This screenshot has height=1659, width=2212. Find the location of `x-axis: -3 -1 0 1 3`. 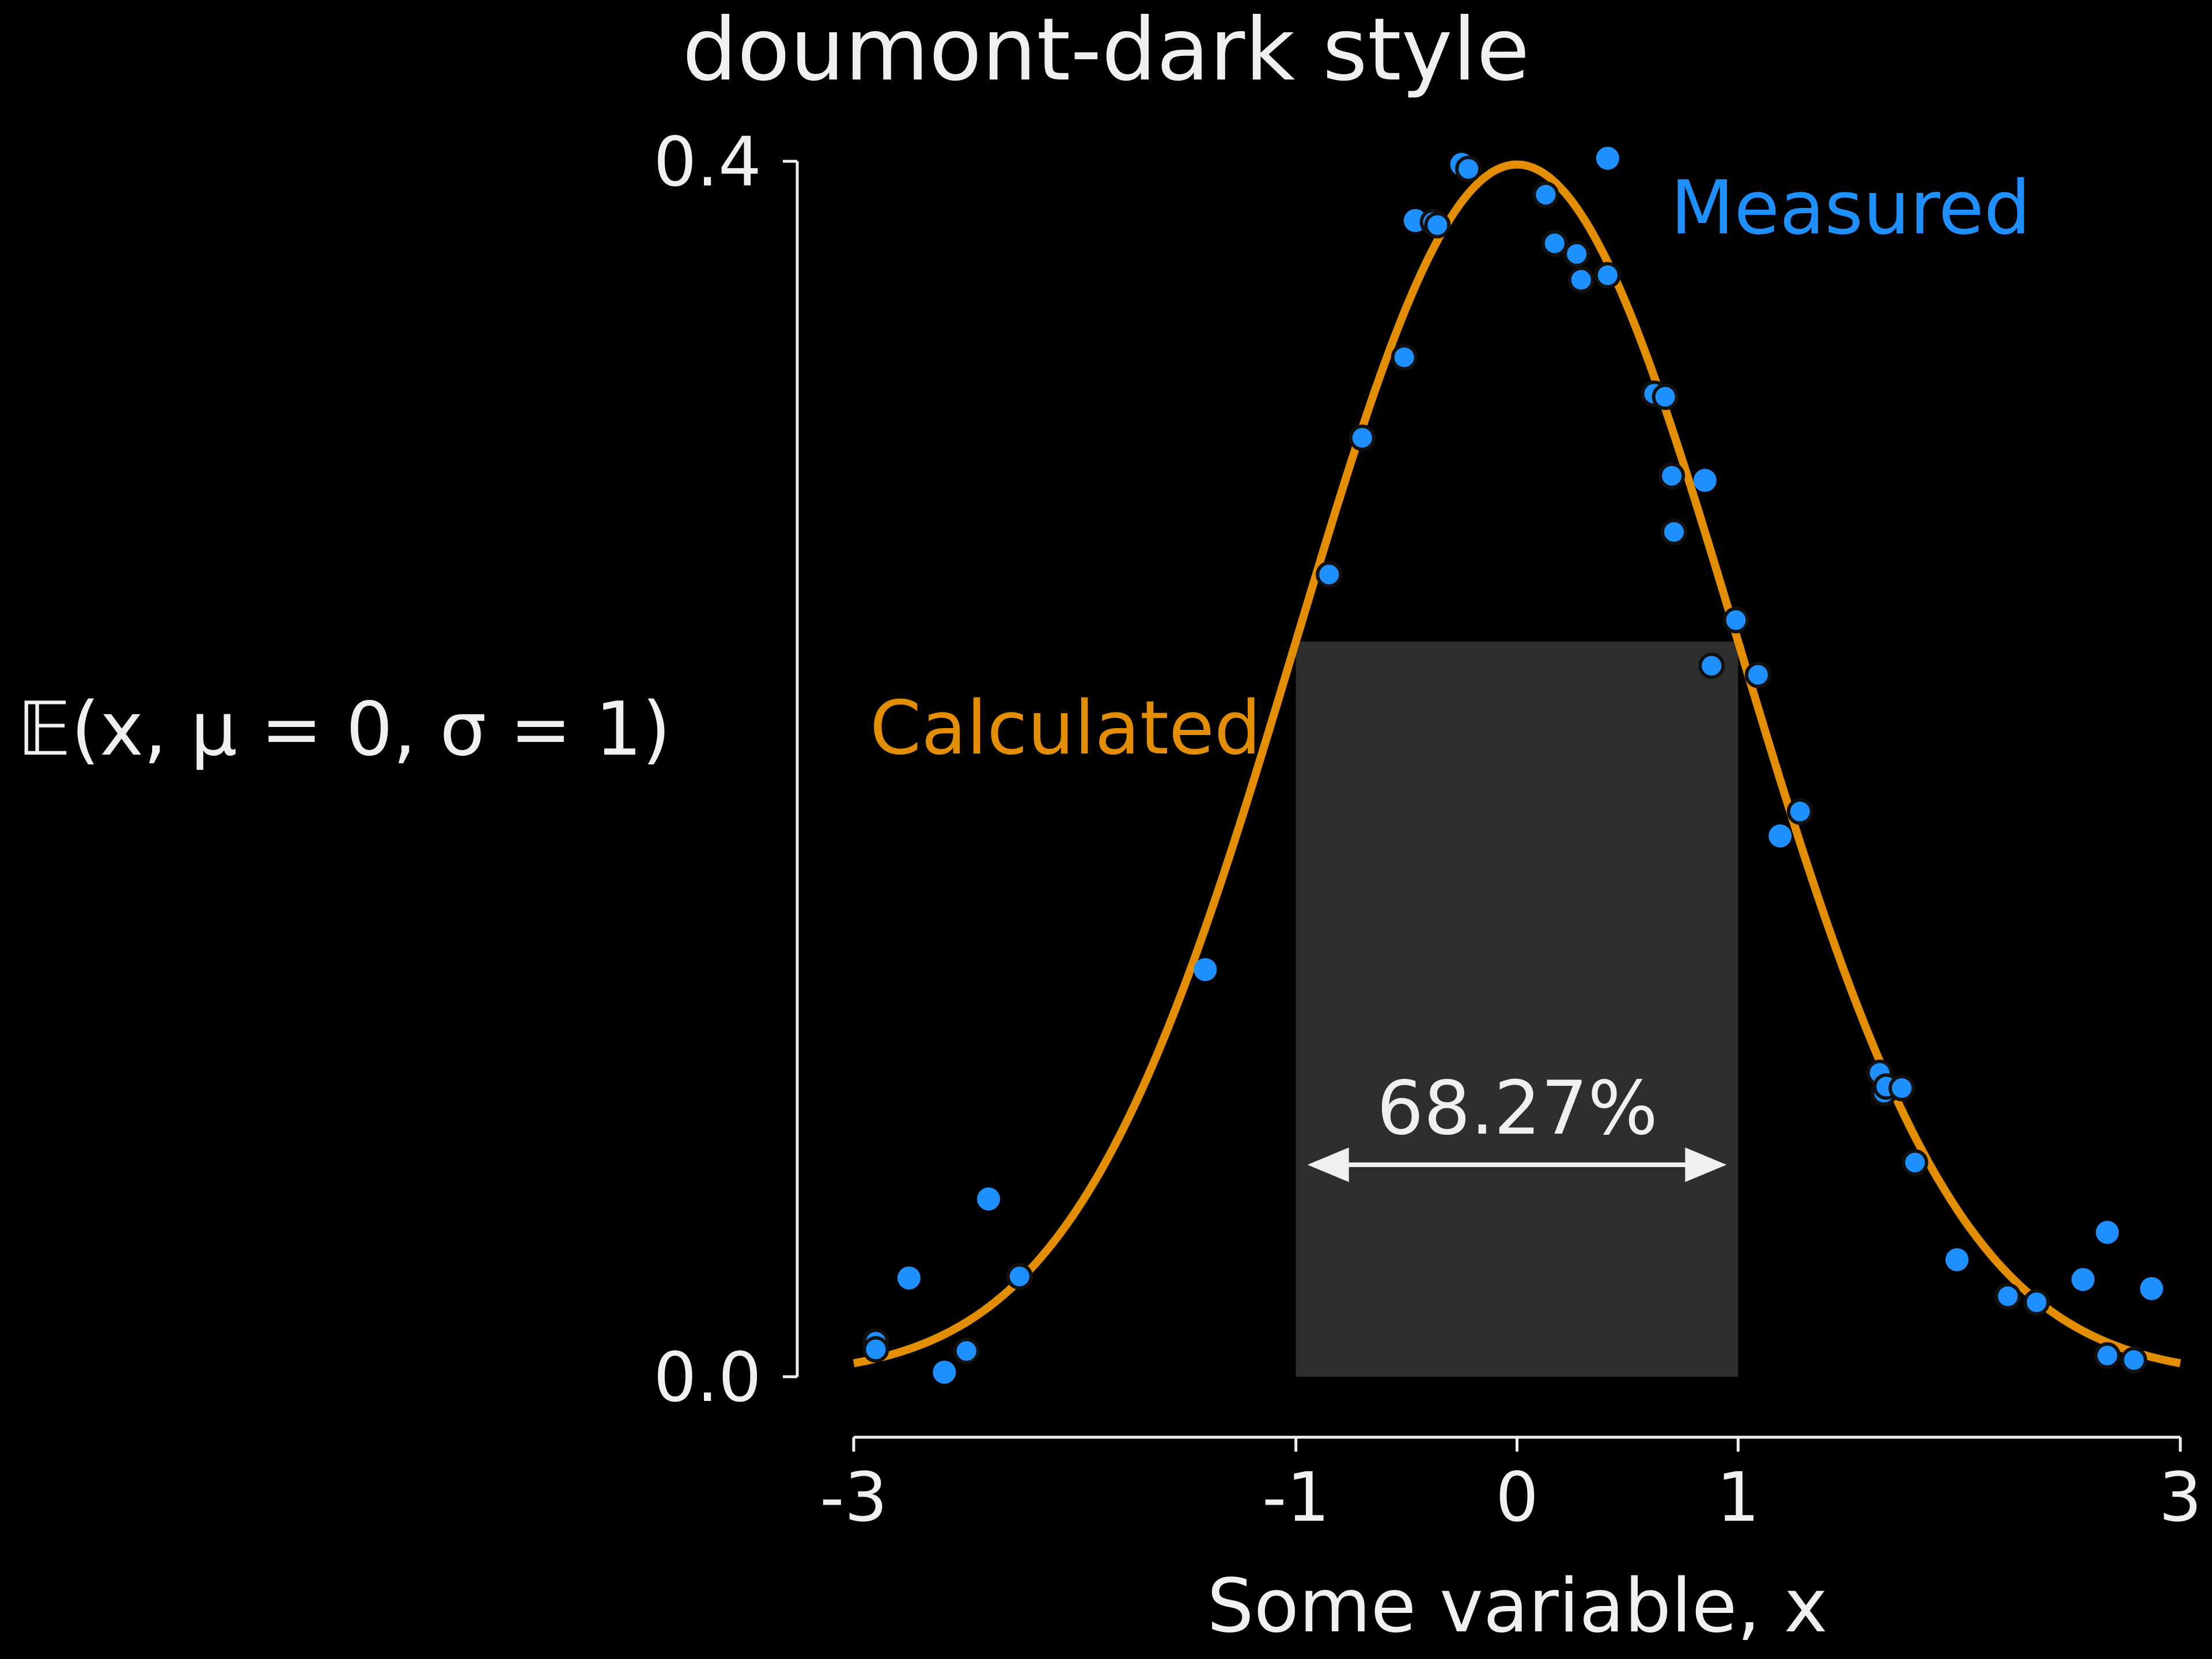

x-axis: -3 -1 0 1 3 is located at coordinates (1511, 1486).